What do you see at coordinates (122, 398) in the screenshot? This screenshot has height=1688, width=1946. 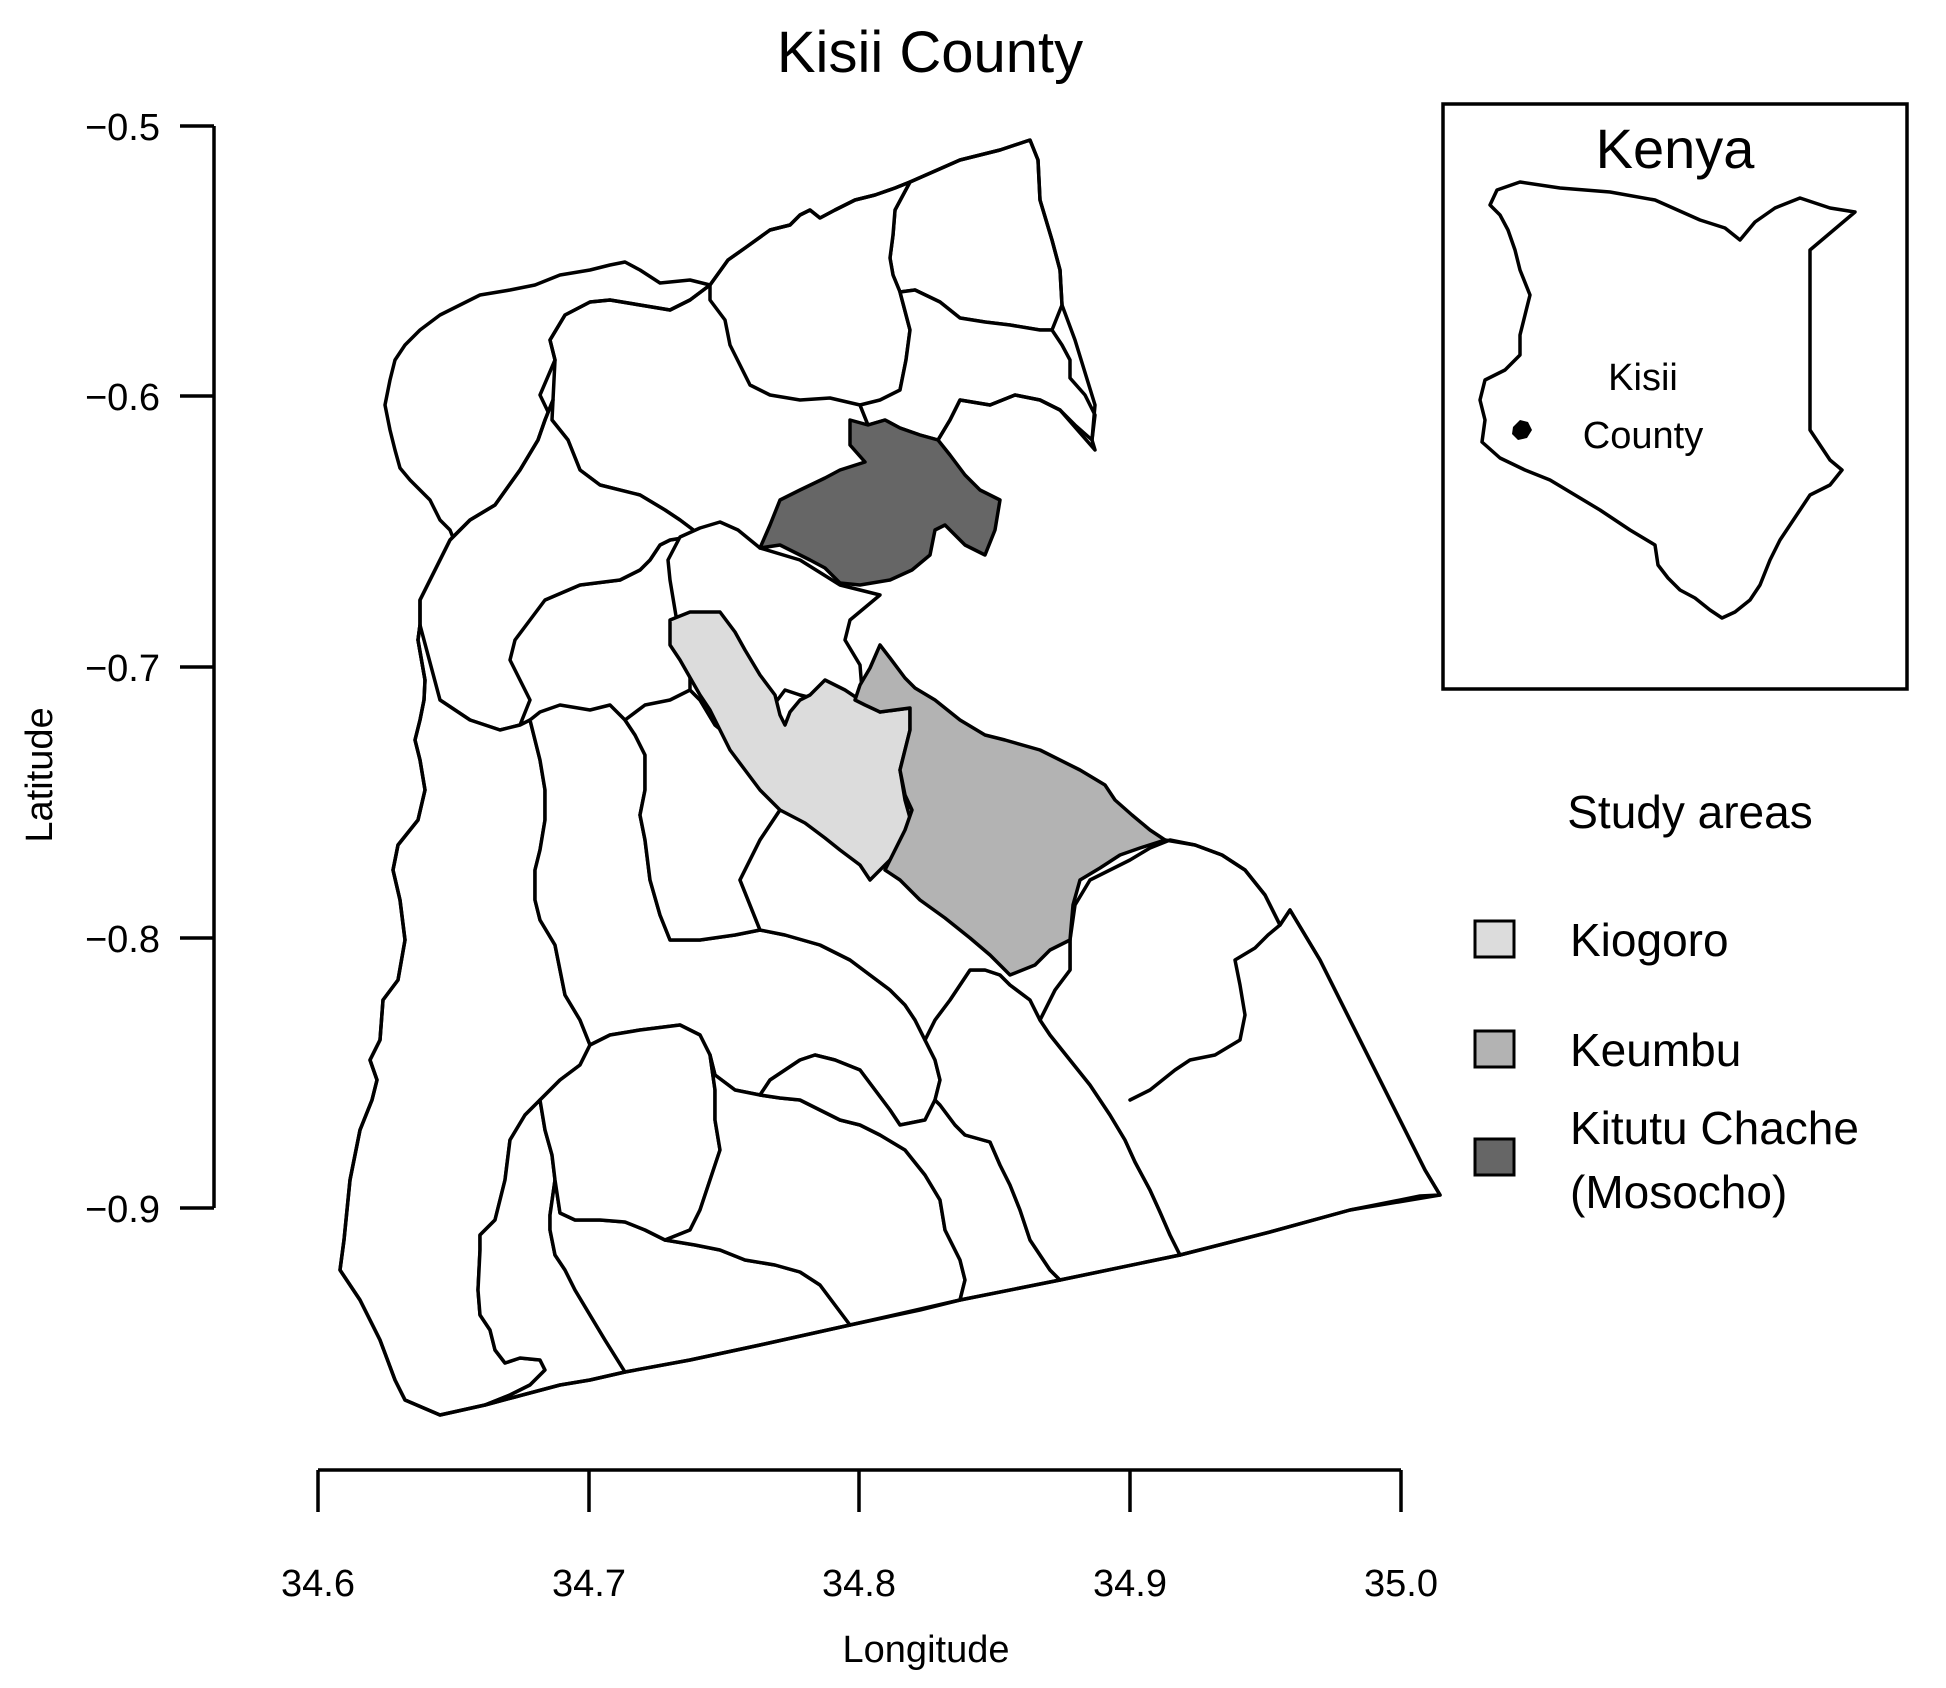 I see `y-tick-label: −0.6` at bounding box center [122, 398].